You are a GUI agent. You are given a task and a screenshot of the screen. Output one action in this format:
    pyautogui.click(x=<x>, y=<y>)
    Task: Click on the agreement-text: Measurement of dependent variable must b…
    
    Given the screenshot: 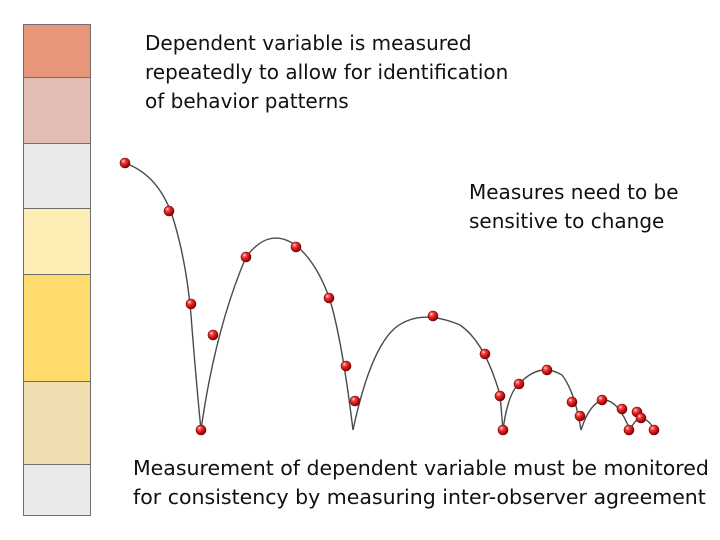 What is the action you would take?
    pyautogui.click(x=421, y=482)
    